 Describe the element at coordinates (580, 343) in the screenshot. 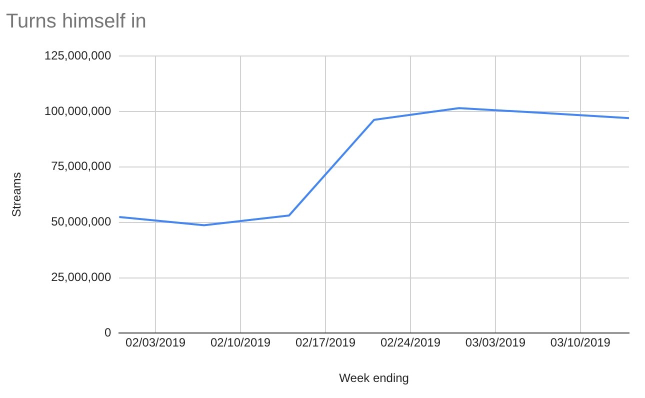

I see `x-tick-label: 03/10/2019` at that location.